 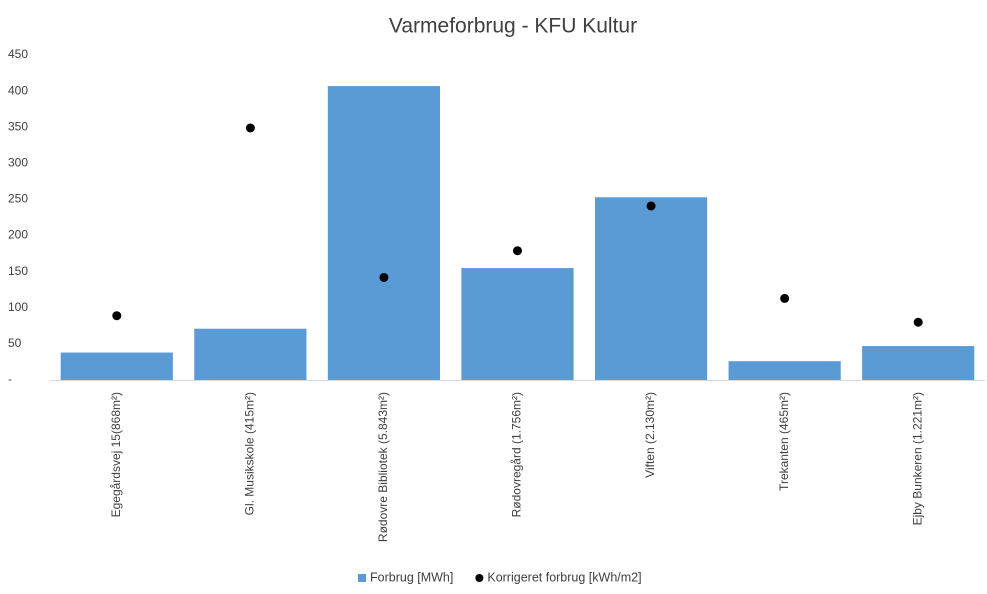 I want to click on y-tick-label: -, so click(x=10, y=379).